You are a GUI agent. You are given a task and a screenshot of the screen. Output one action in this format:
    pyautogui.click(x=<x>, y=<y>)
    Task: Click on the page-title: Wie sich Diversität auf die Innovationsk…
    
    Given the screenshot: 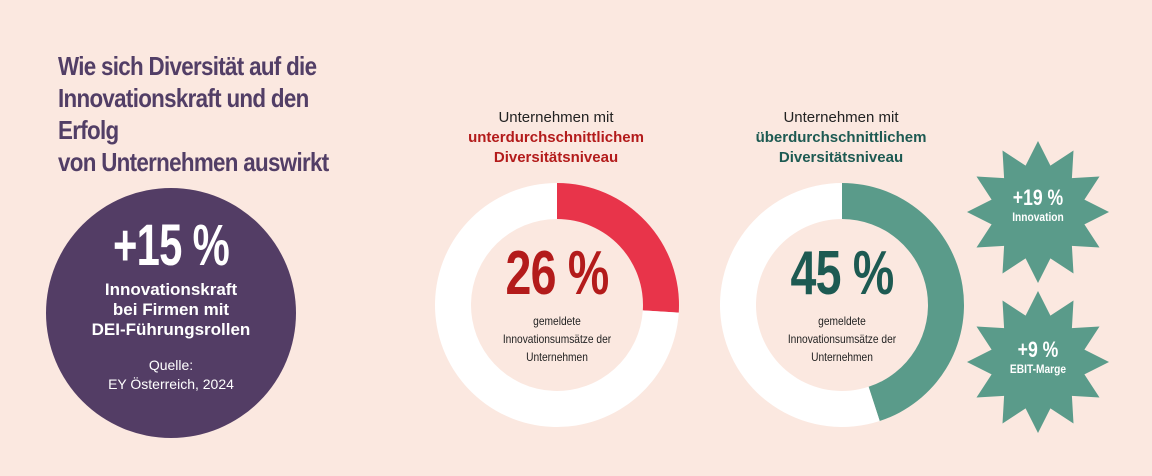 What is the action you would take?
    pyautogui.click(x=213, y=114)
    